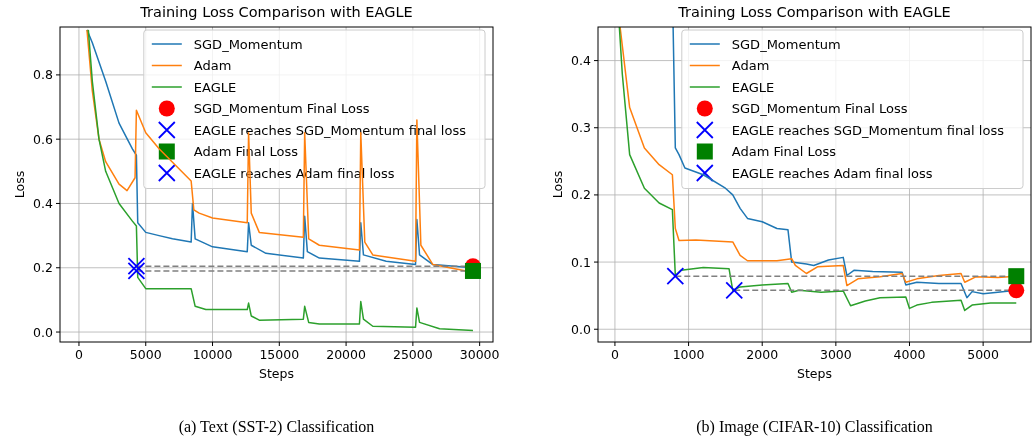 This screenshot has height=445, width=1032. Describe the element at coordinates (212, 354) in the screenshot. I see `x-tick-label: 10000` at that location.